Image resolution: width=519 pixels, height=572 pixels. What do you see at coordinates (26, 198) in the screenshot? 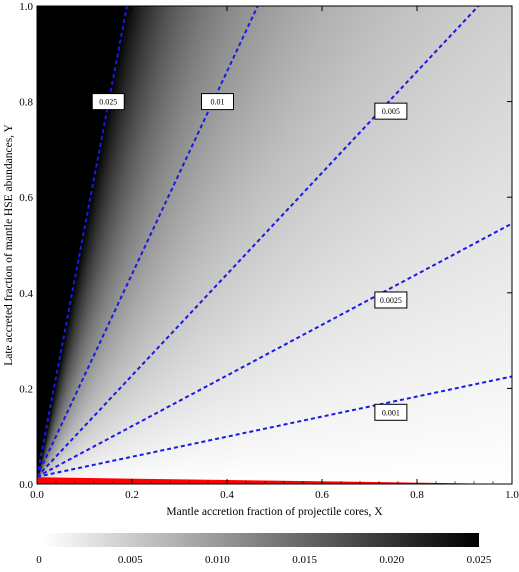
I see `y-tick-label: 0.6` at bounding box center [26, 198].